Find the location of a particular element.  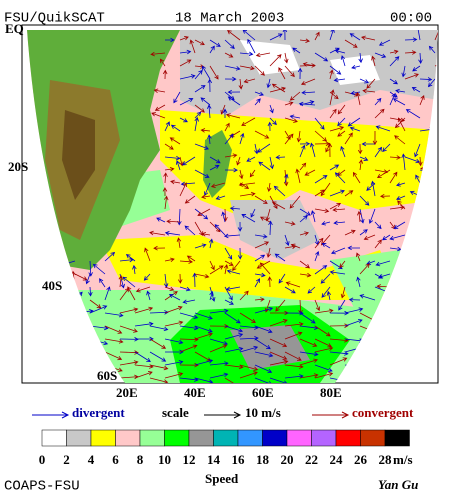

colorbar-tick: 0 is located at coordinates (42, 459).